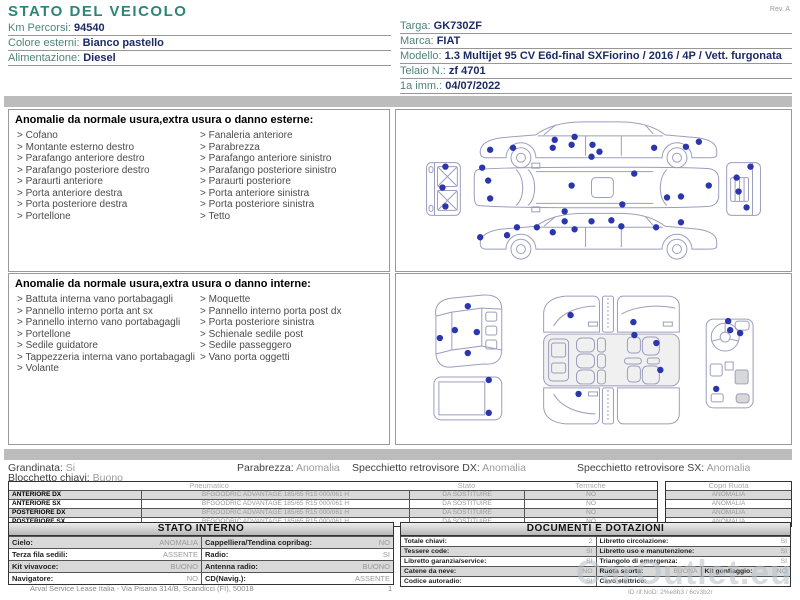 The image size is (800, 600). Describe the element at coordinates (289, 148) in the screenshot. I see `anomaly-item: Parabrezza` at that location.